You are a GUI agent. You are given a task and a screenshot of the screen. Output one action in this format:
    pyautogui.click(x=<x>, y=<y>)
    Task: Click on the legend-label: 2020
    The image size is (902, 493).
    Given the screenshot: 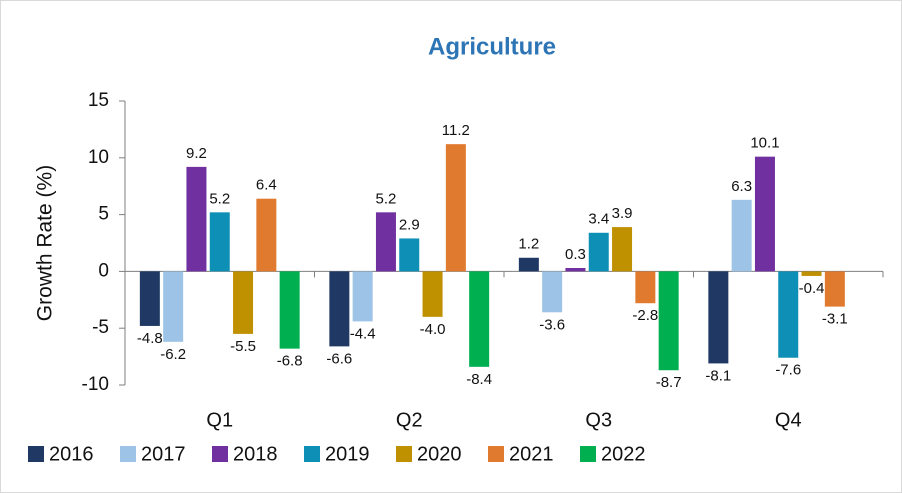 What is the action you would take?
    pyautogui.click(x=439, y=454)
    